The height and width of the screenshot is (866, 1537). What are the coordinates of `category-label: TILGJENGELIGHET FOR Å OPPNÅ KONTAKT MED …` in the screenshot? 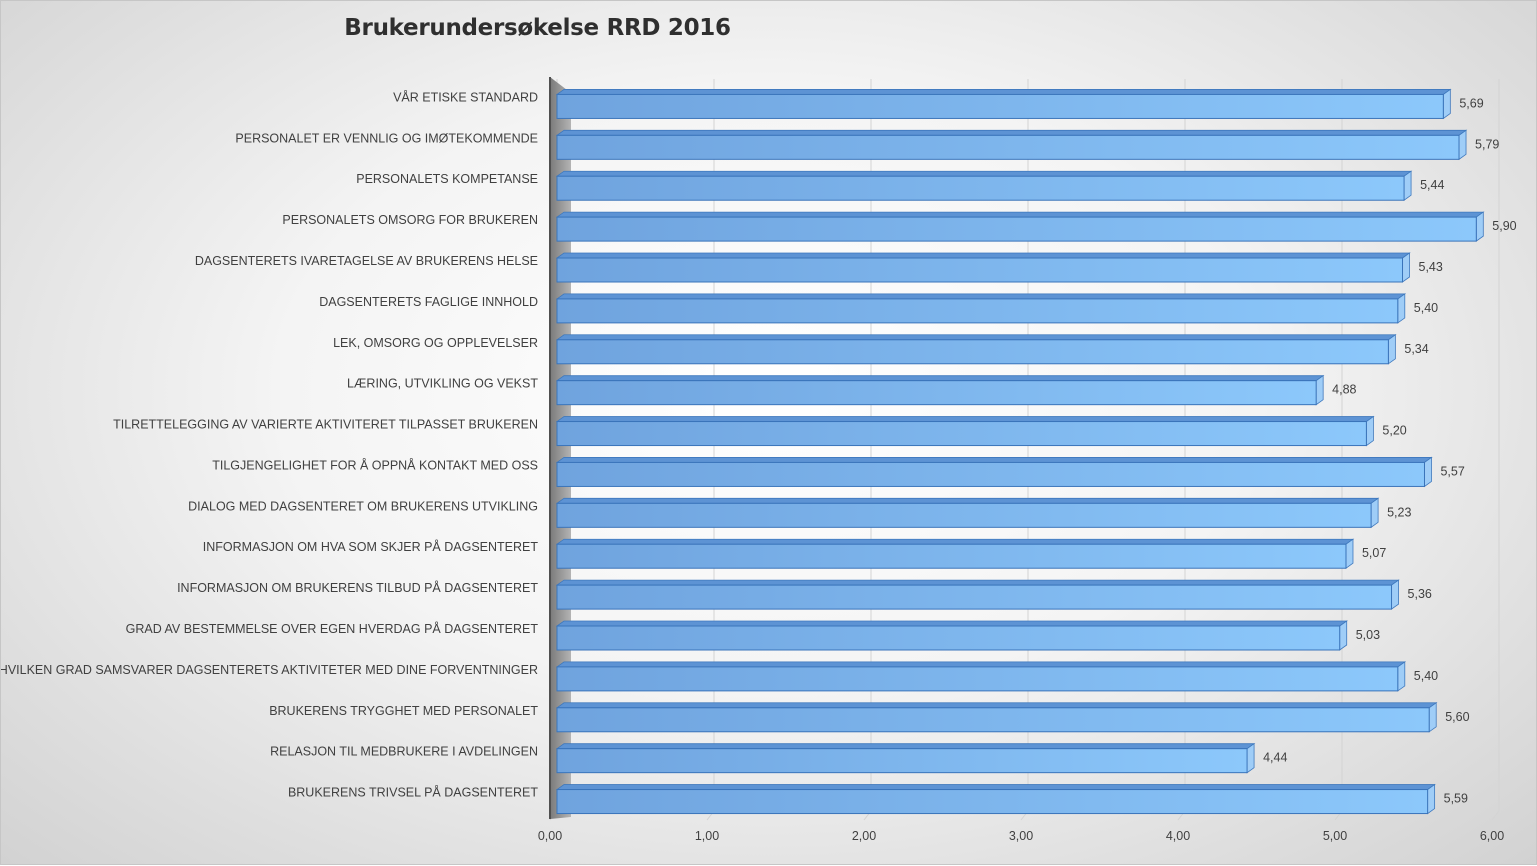 It's located at (375, 464).